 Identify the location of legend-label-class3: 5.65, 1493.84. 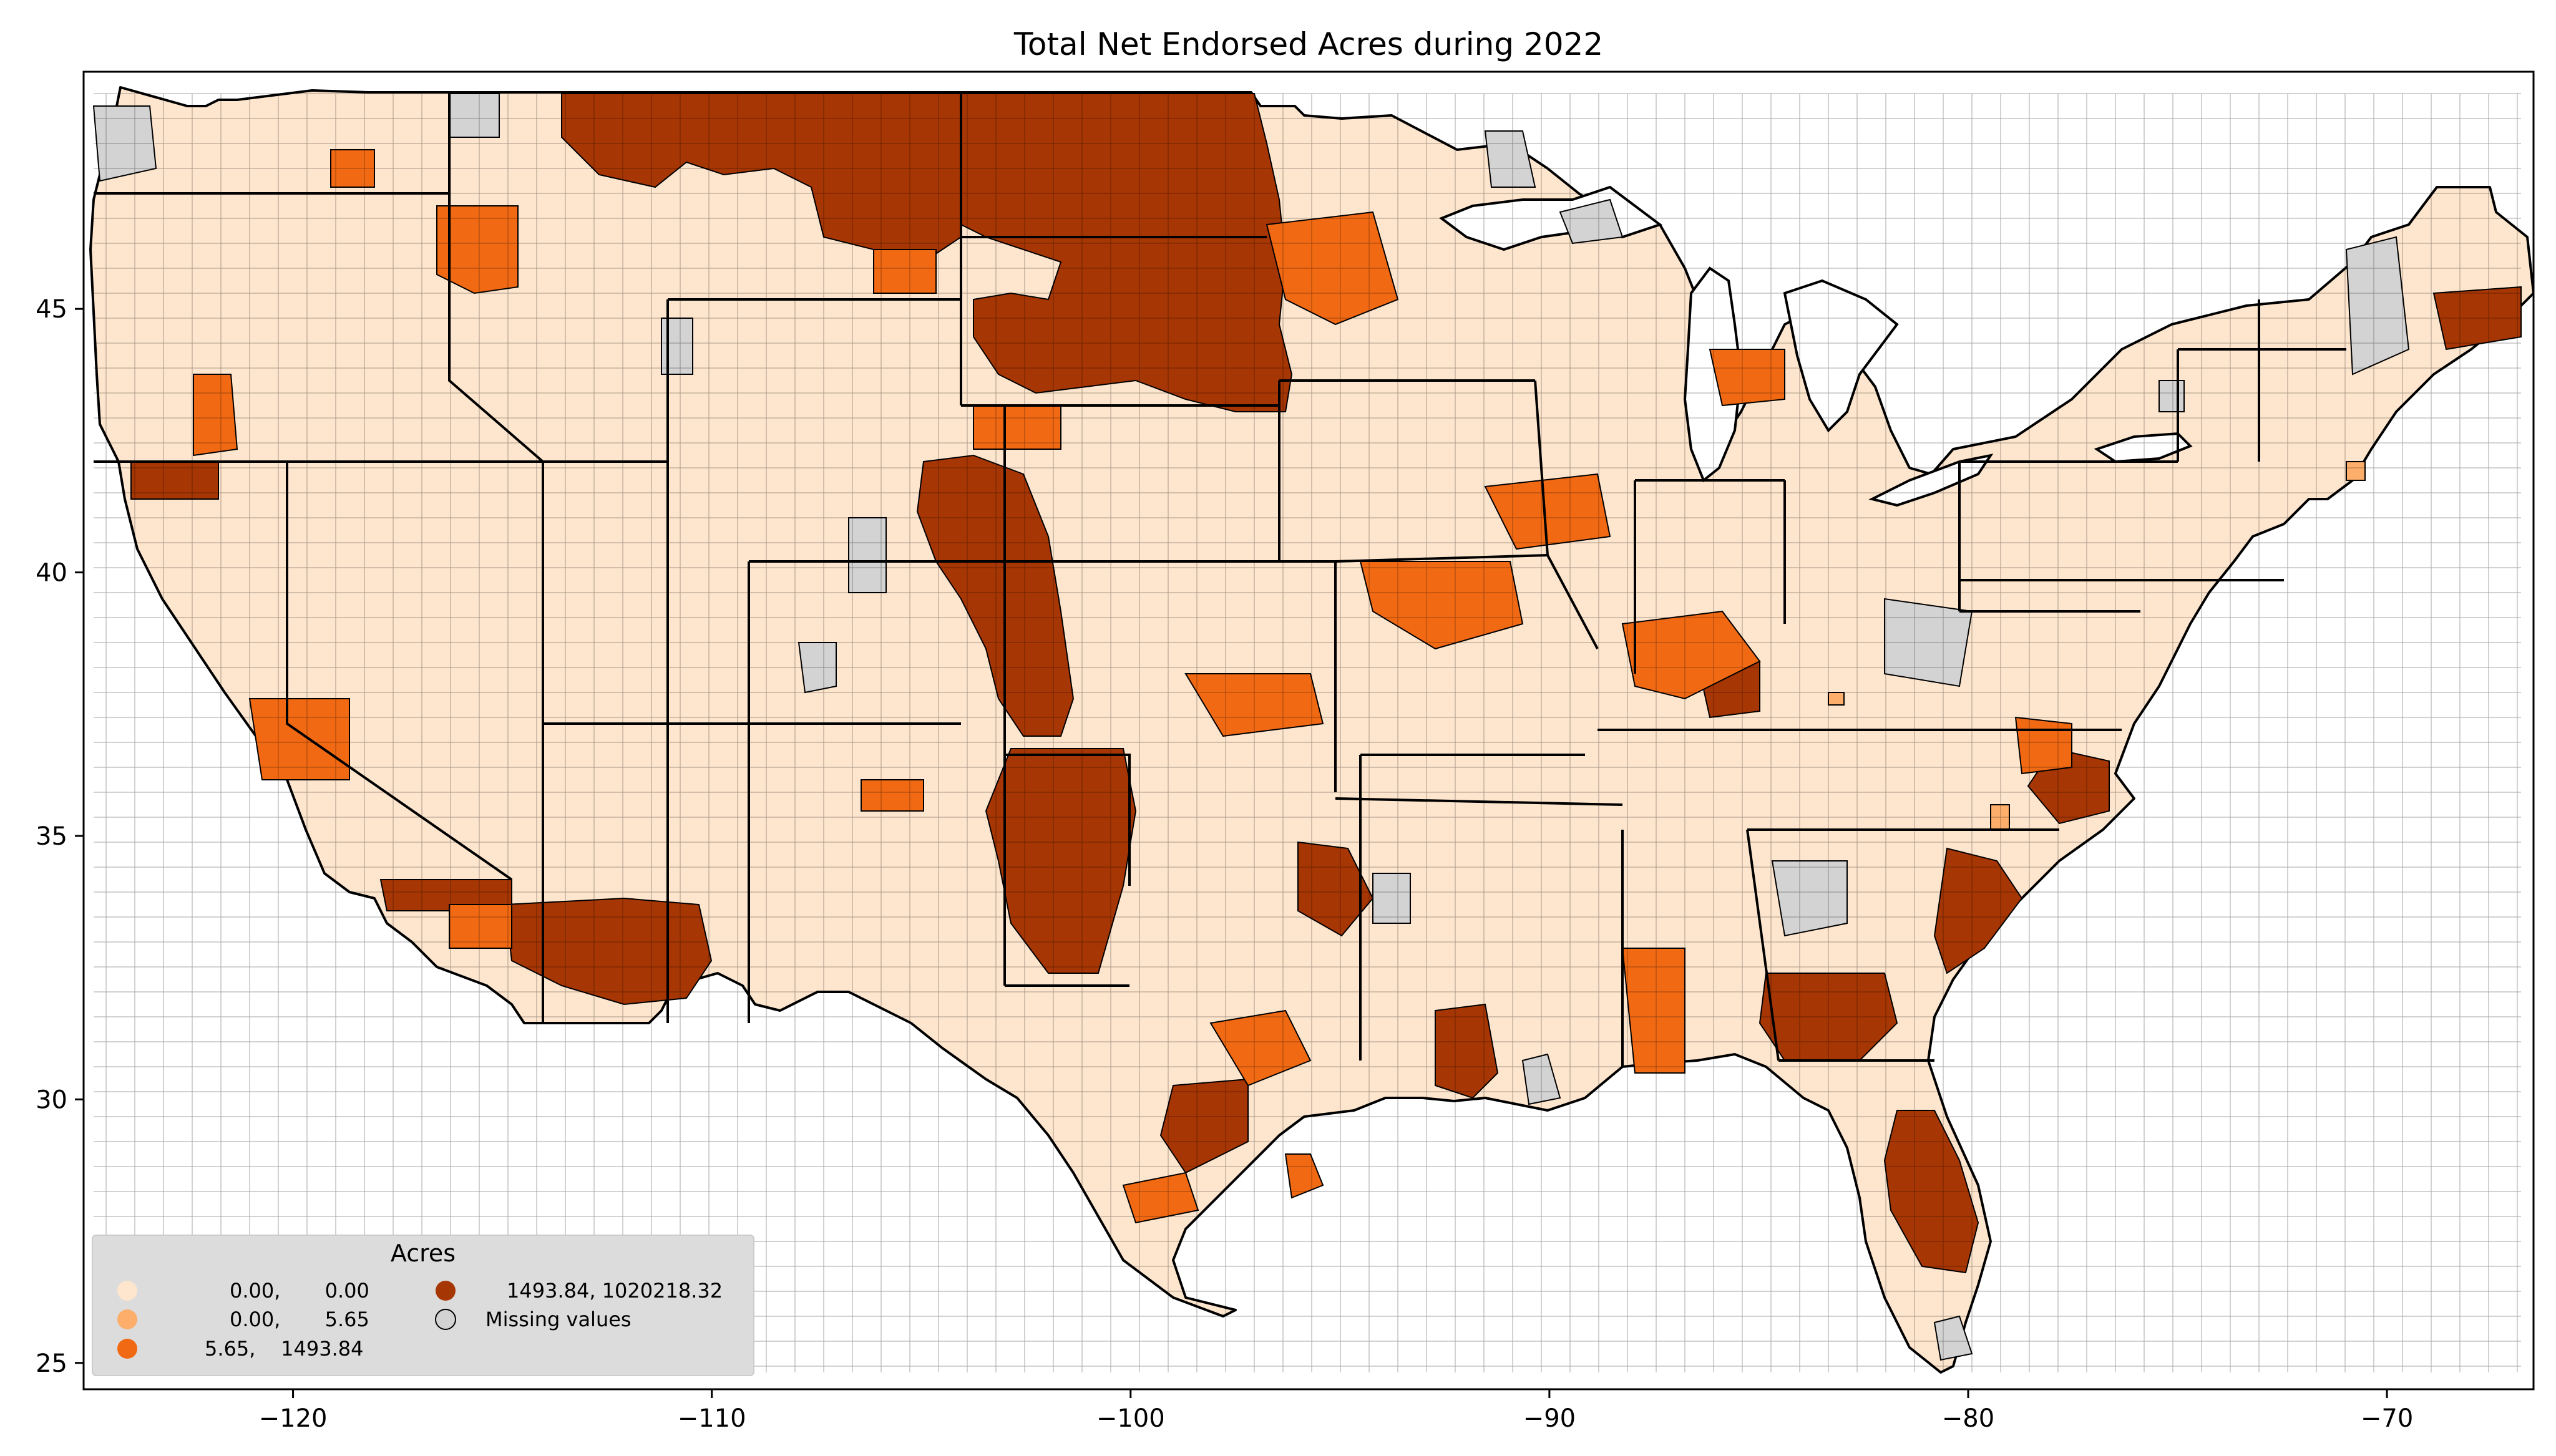
(284, 1349).